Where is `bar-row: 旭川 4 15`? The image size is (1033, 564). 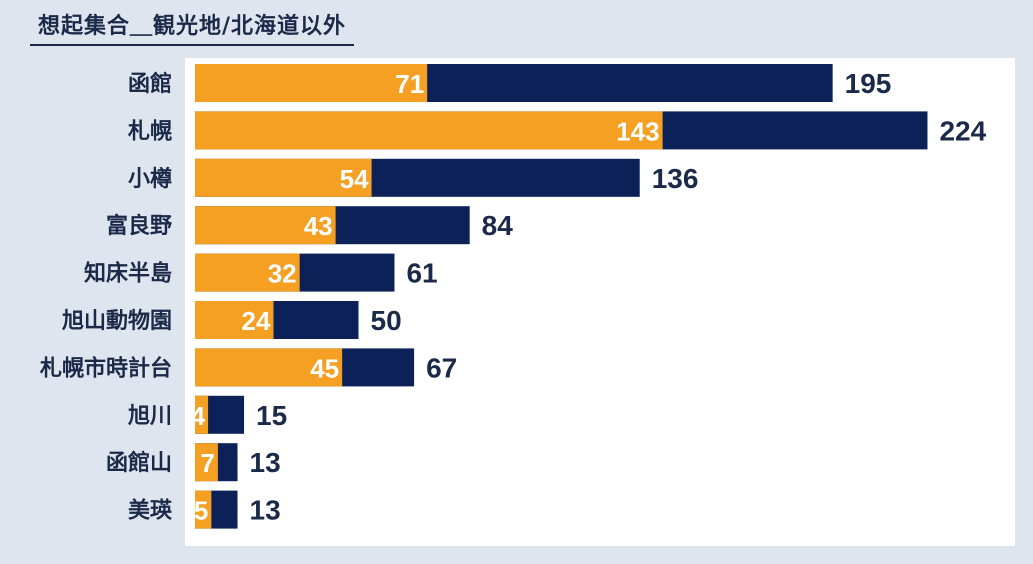 bar-row: 旭川 4 15 is located at coordinates (207, 414).